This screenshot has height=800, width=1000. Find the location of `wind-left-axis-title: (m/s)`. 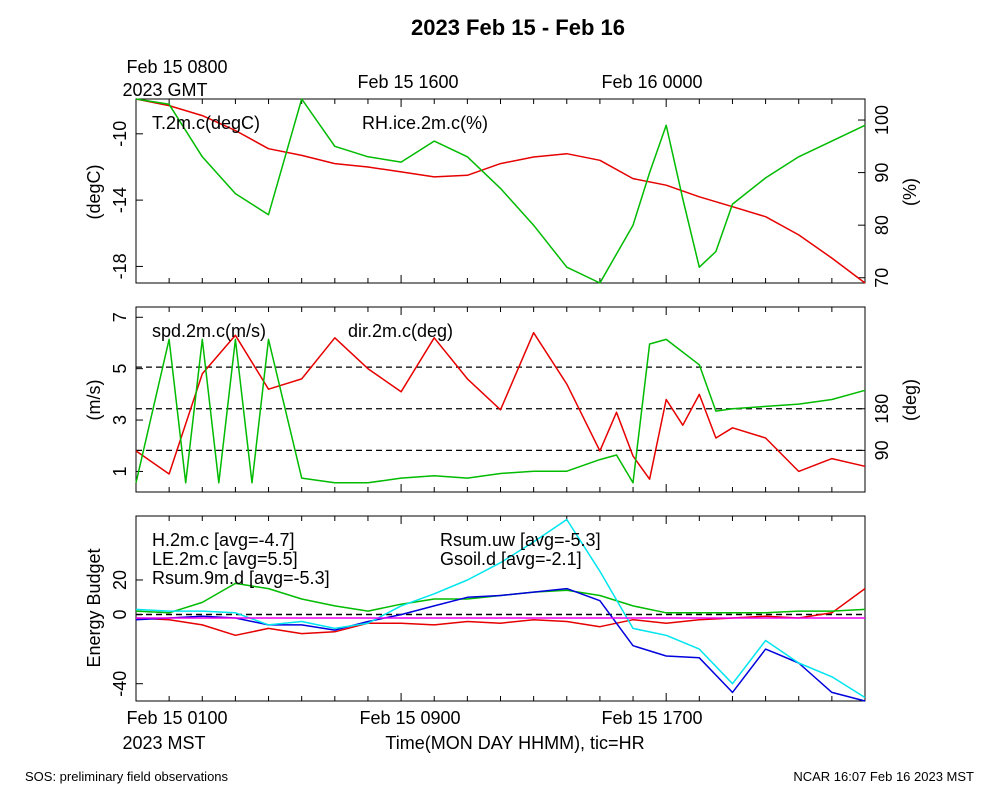

wind-left-axis-title: (m/s) is located at coordinates (94, 400).